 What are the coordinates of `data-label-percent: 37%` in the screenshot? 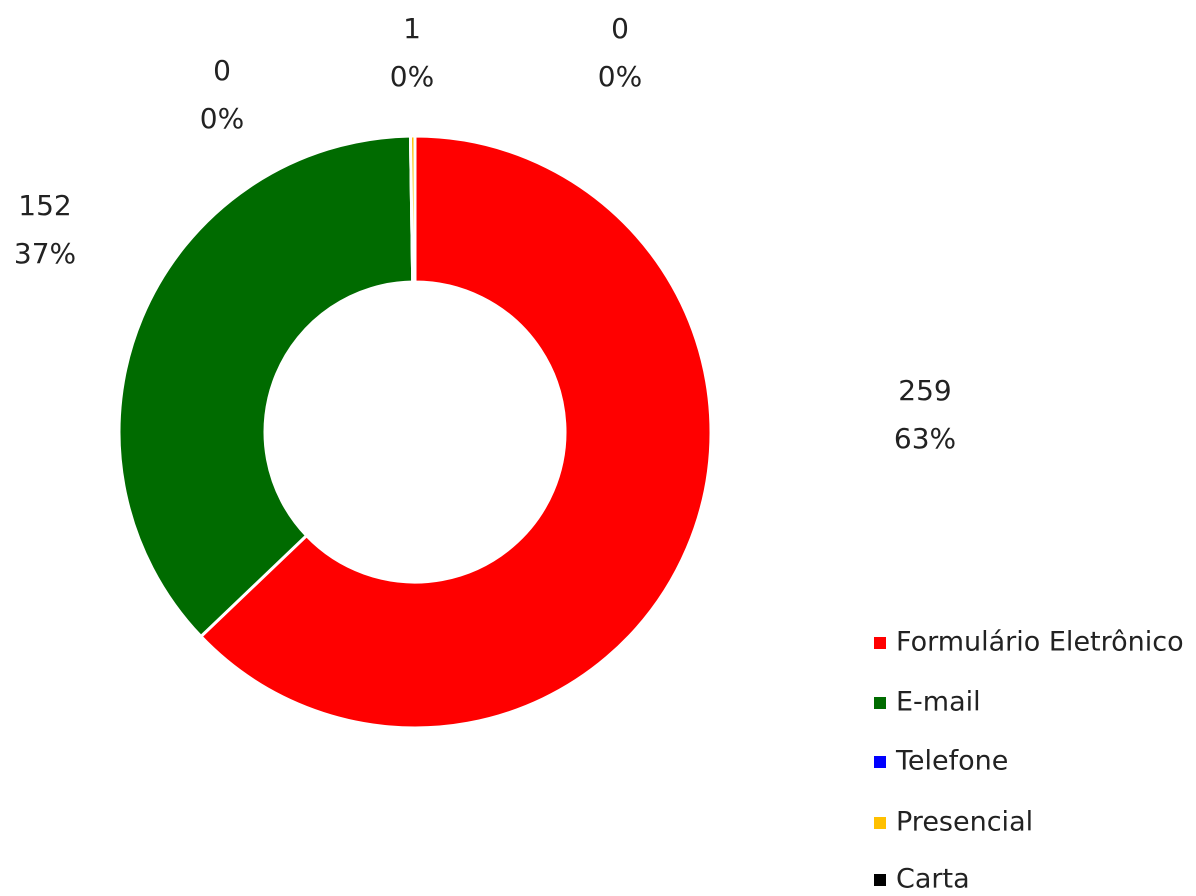 It's located at (45, 253).